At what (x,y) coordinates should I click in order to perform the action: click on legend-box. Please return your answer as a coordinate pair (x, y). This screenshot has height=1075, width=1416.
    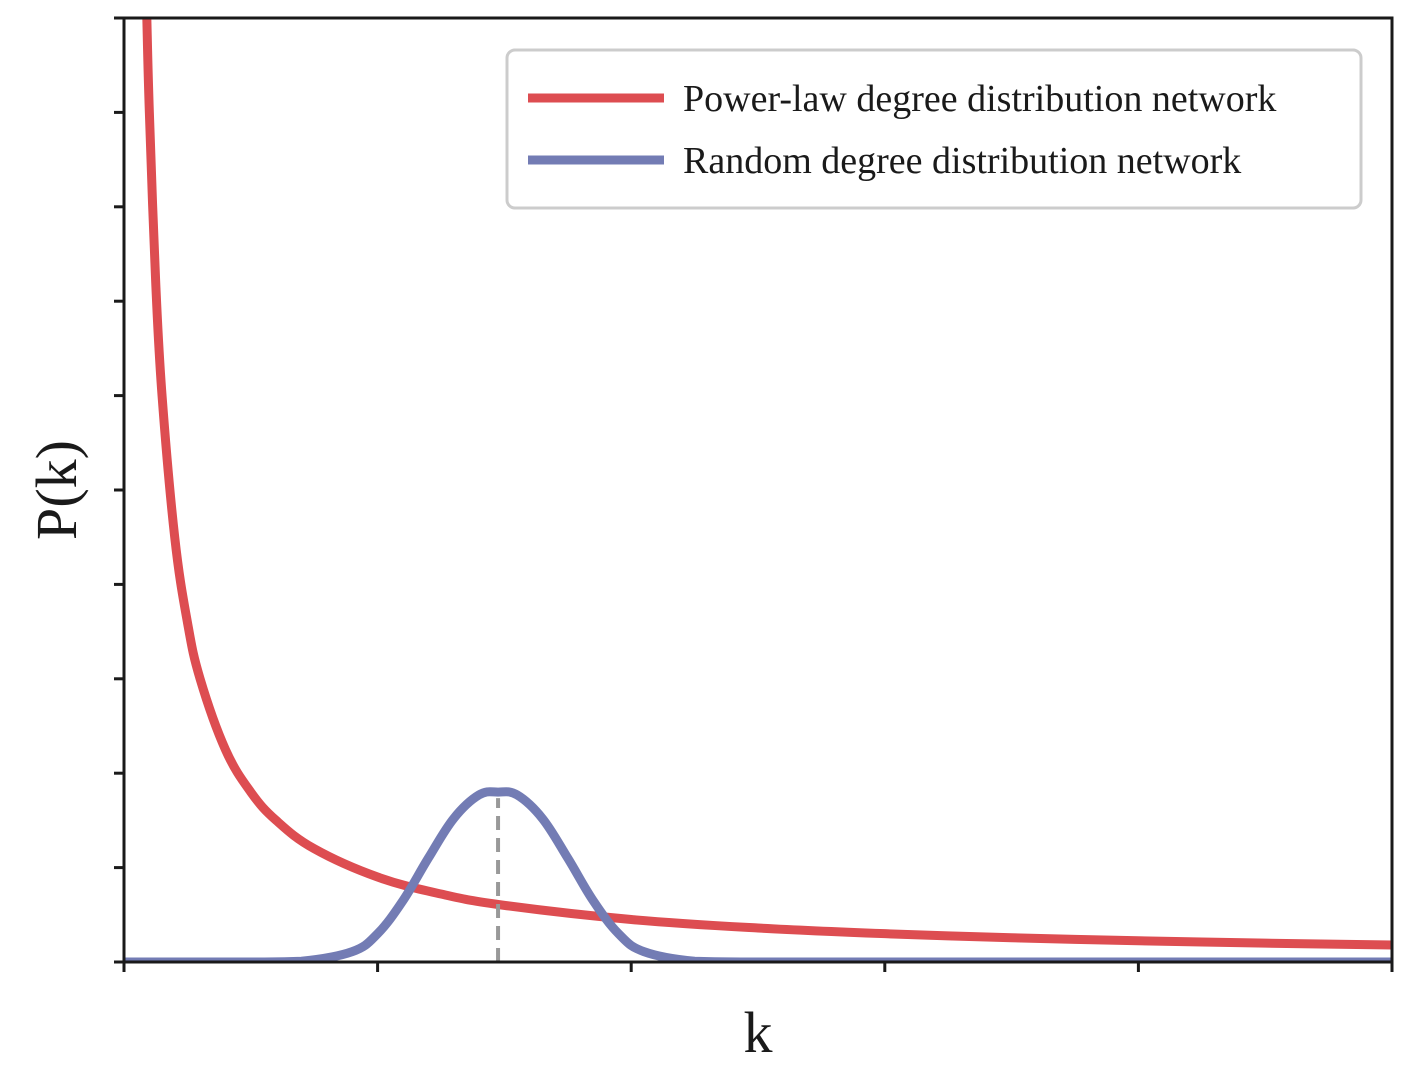
    Looking at the image, I should click on (934, 129).